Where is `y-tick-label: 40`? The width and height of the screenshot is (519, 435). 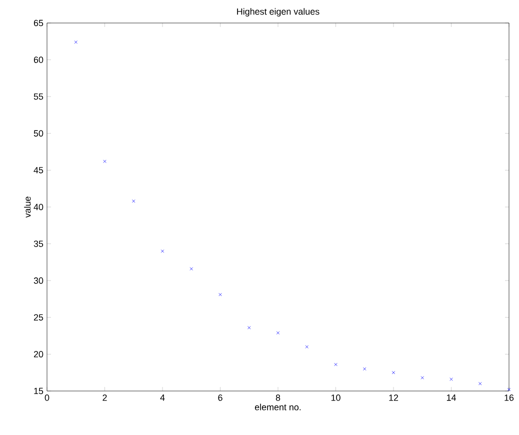 y-tick-label: 40 is located at coordinates (39, 207).